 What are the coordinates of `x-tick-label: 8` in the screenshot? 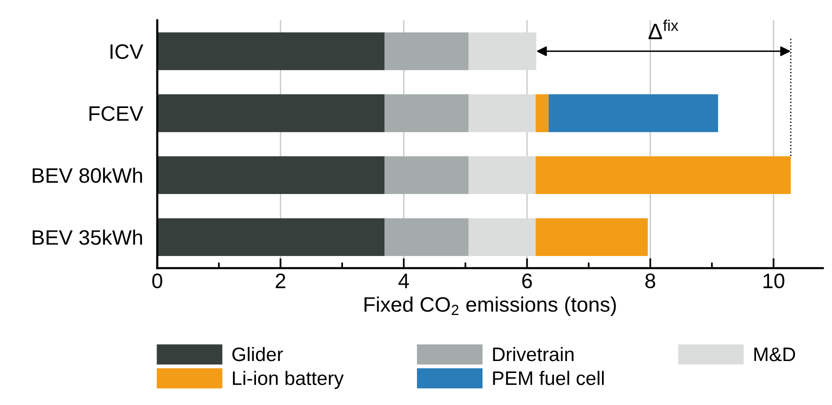 It's located at (650, 281).